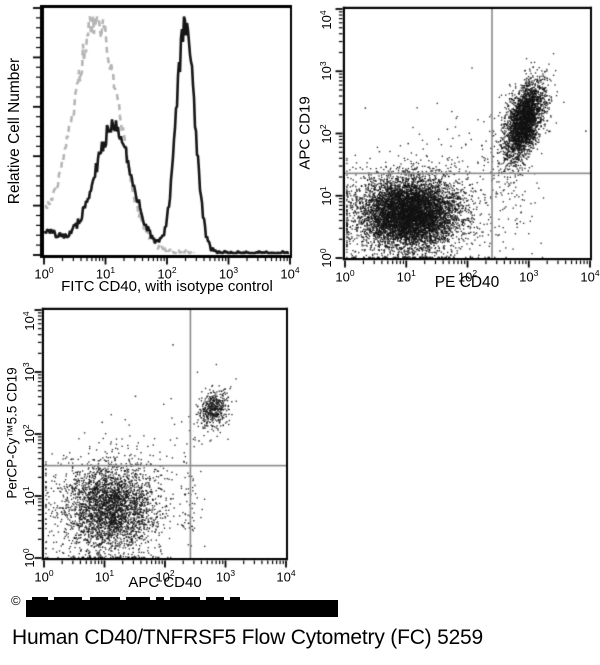 The height and width of the screenshot is (665, 600). What do you see at coordinates (305, 133) in the screenshot?
I see `scatter1-y-axis-title: APC CD19` at bounding box center [305, 133].